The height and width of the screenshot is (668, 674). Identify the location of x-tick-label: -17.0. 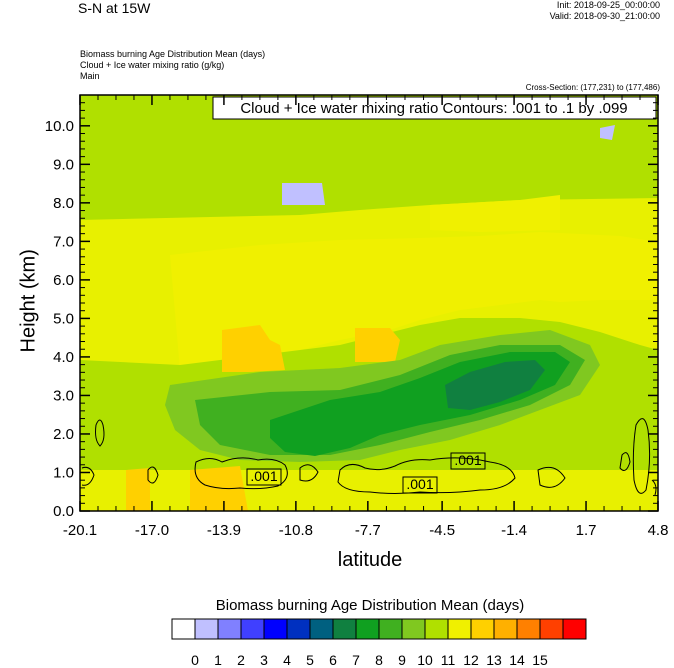
(152, 530).